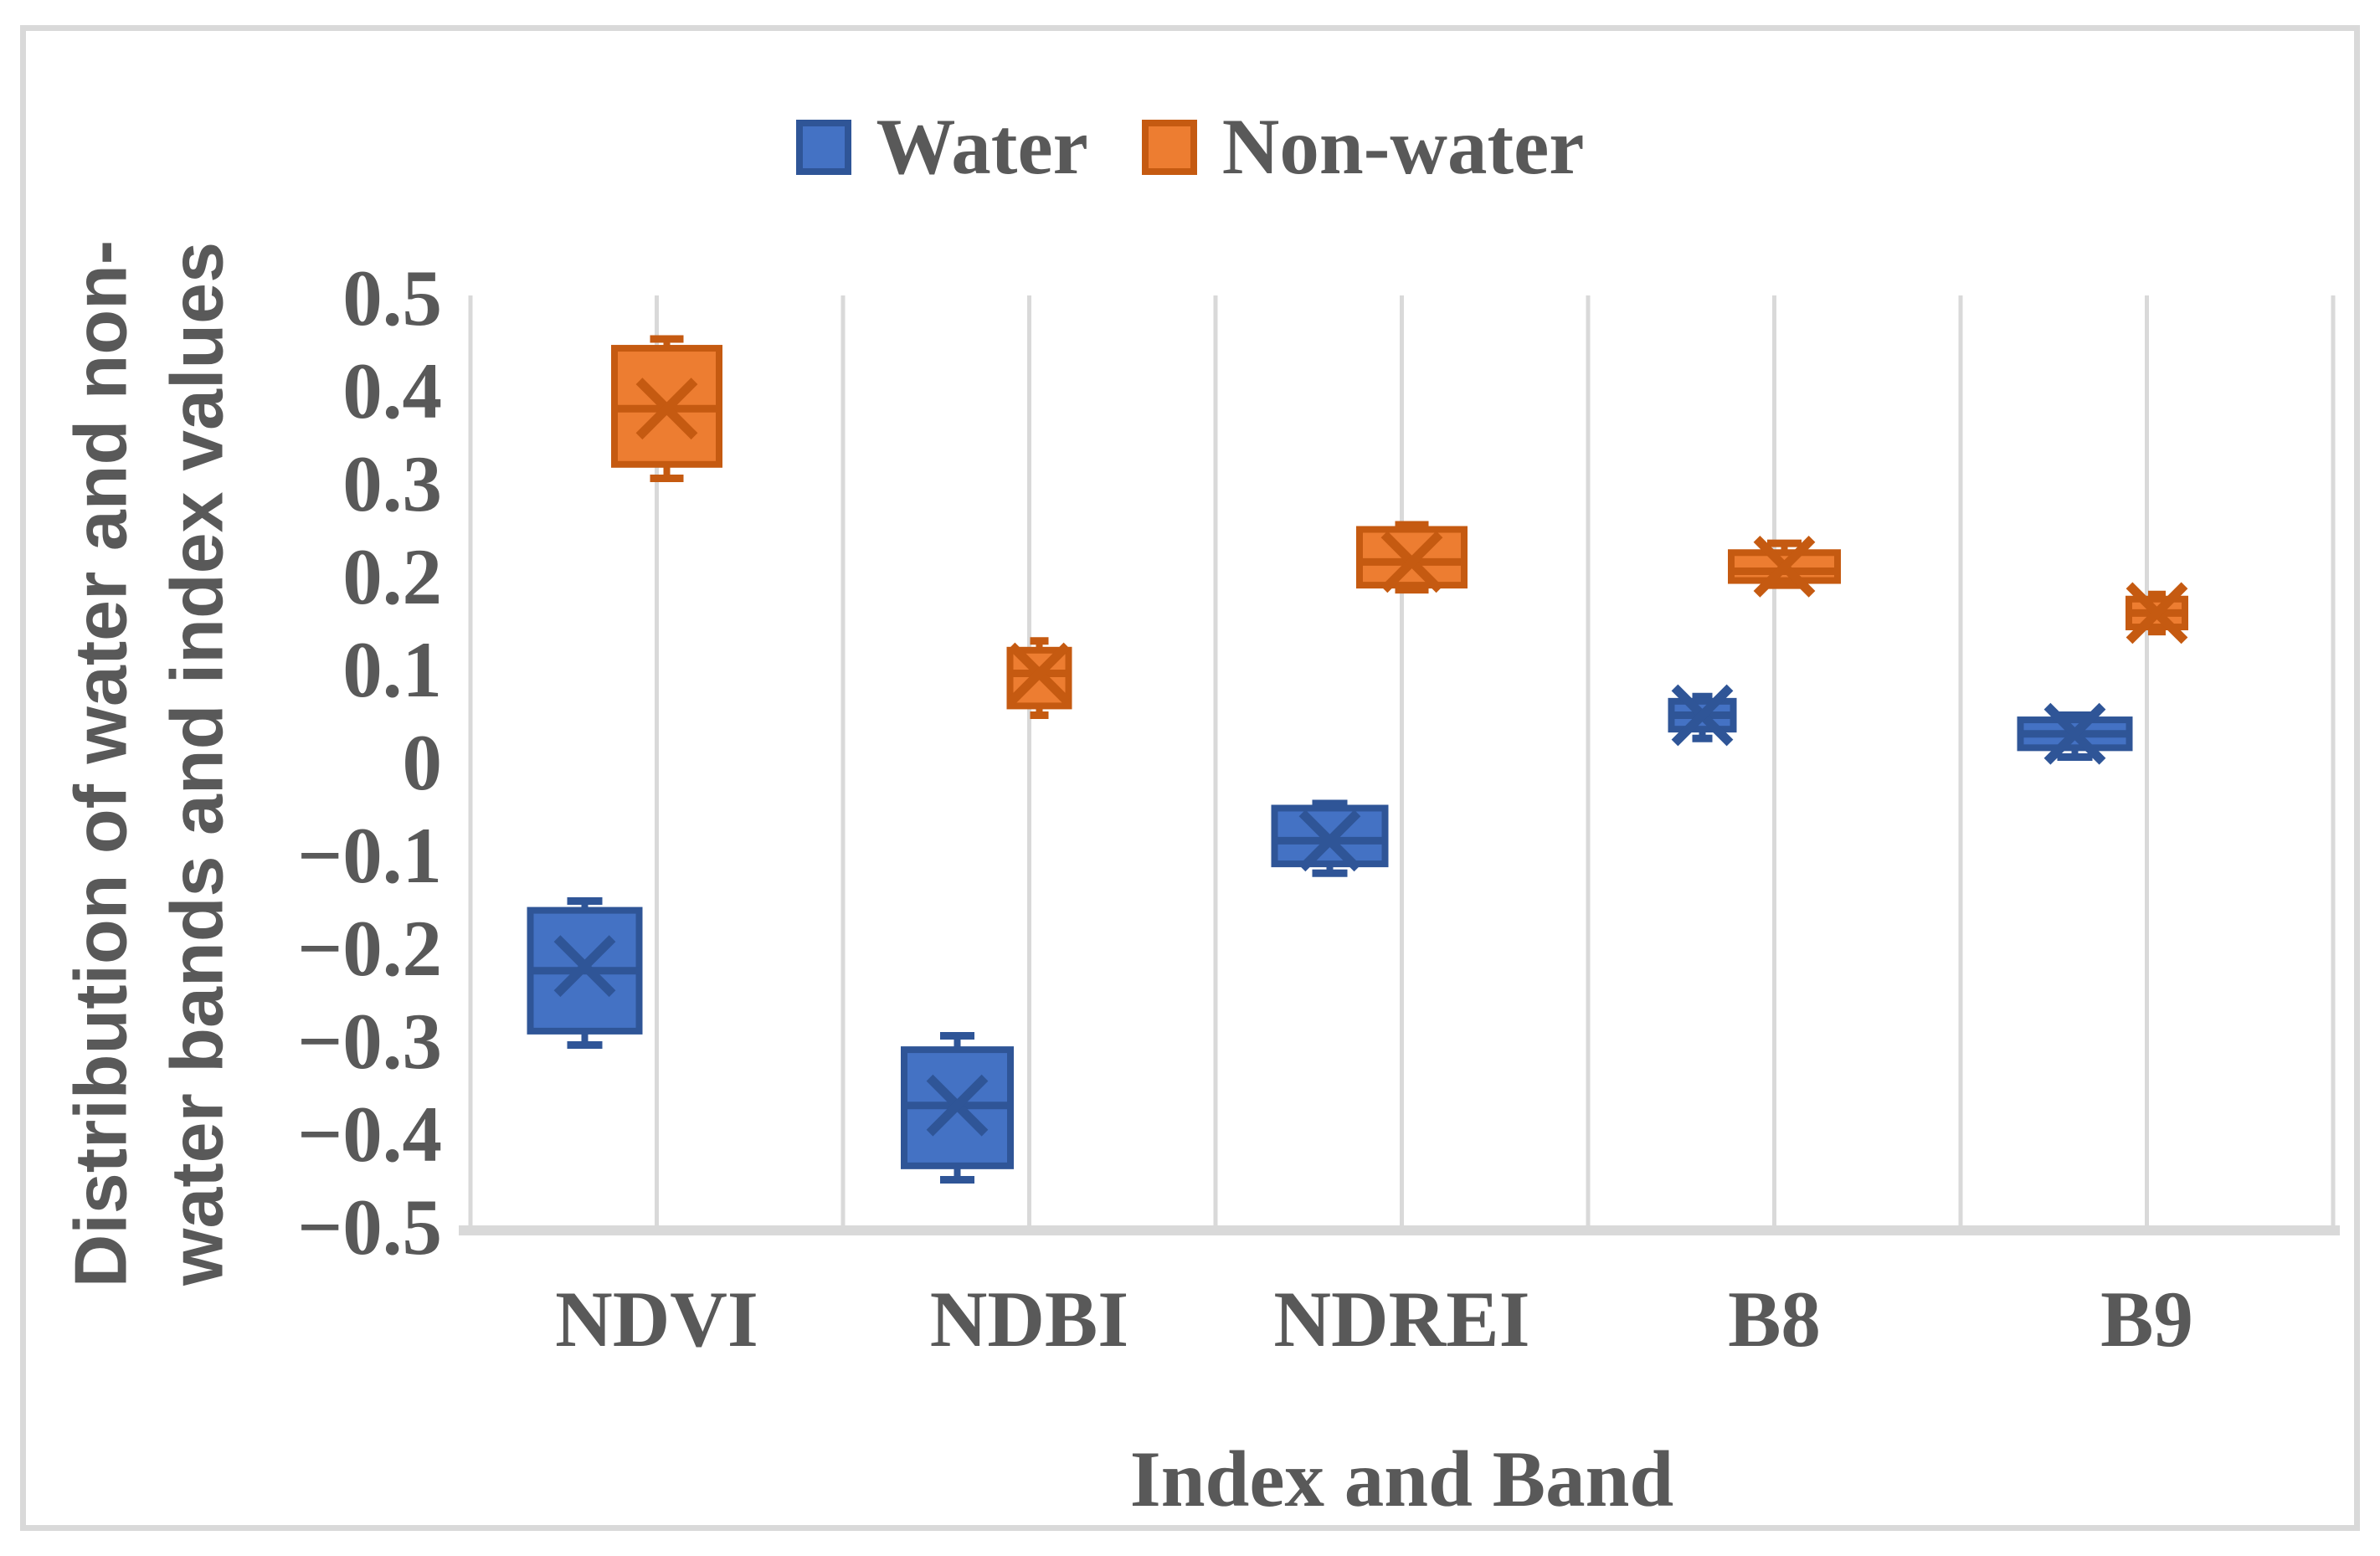  I want to click on legend-item-non-water: Non-water, so click(1363, 147).